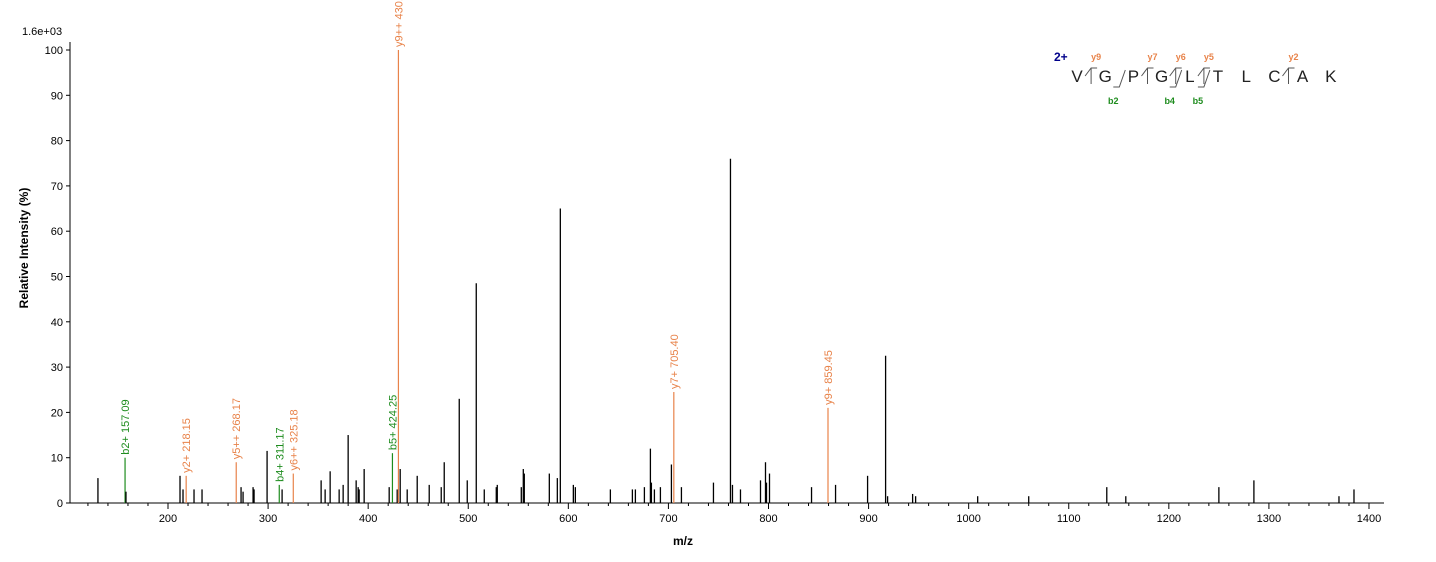 This screenshot has height=562, width=1436. I want to click on y-fragment-label: y2, so click(1293, 57).